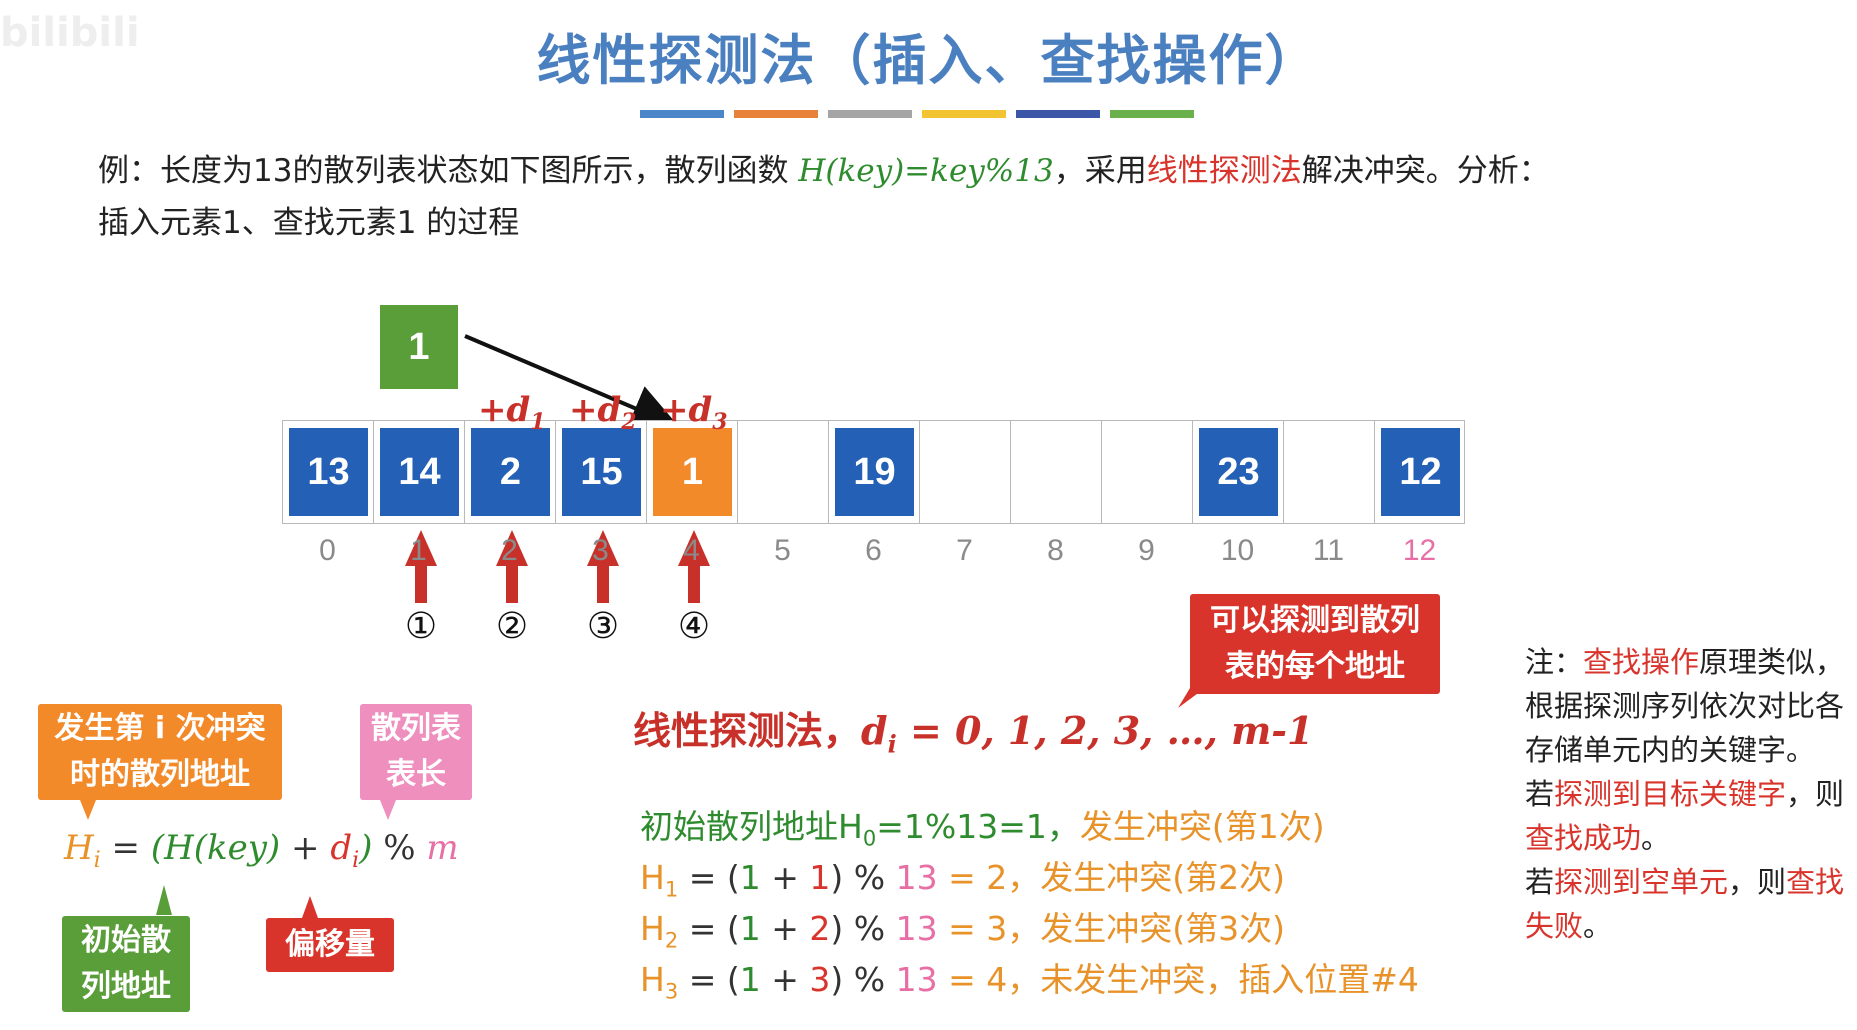  I want to click on table-slot: 15, so click(600, 472).